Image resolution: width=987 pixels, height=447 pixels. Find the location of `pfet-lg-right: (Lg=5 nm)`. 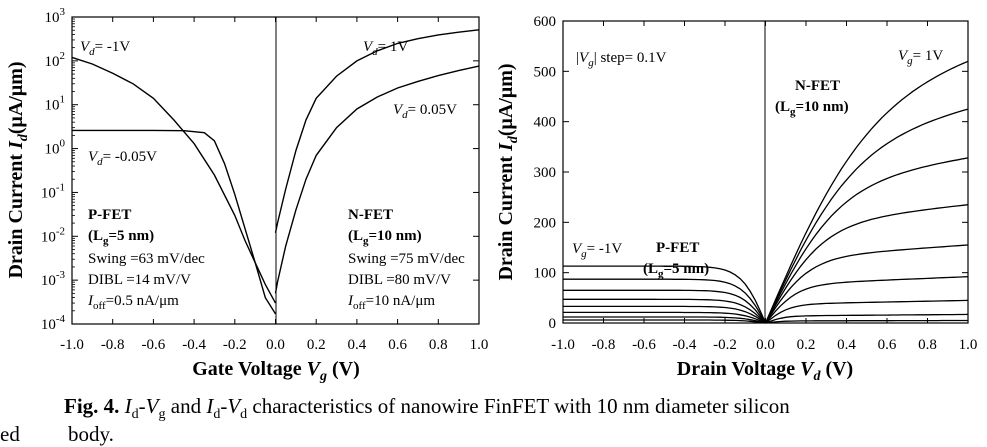

pfet-lg-right: (Lg=5 nm) is located at coordinates (676, 270).